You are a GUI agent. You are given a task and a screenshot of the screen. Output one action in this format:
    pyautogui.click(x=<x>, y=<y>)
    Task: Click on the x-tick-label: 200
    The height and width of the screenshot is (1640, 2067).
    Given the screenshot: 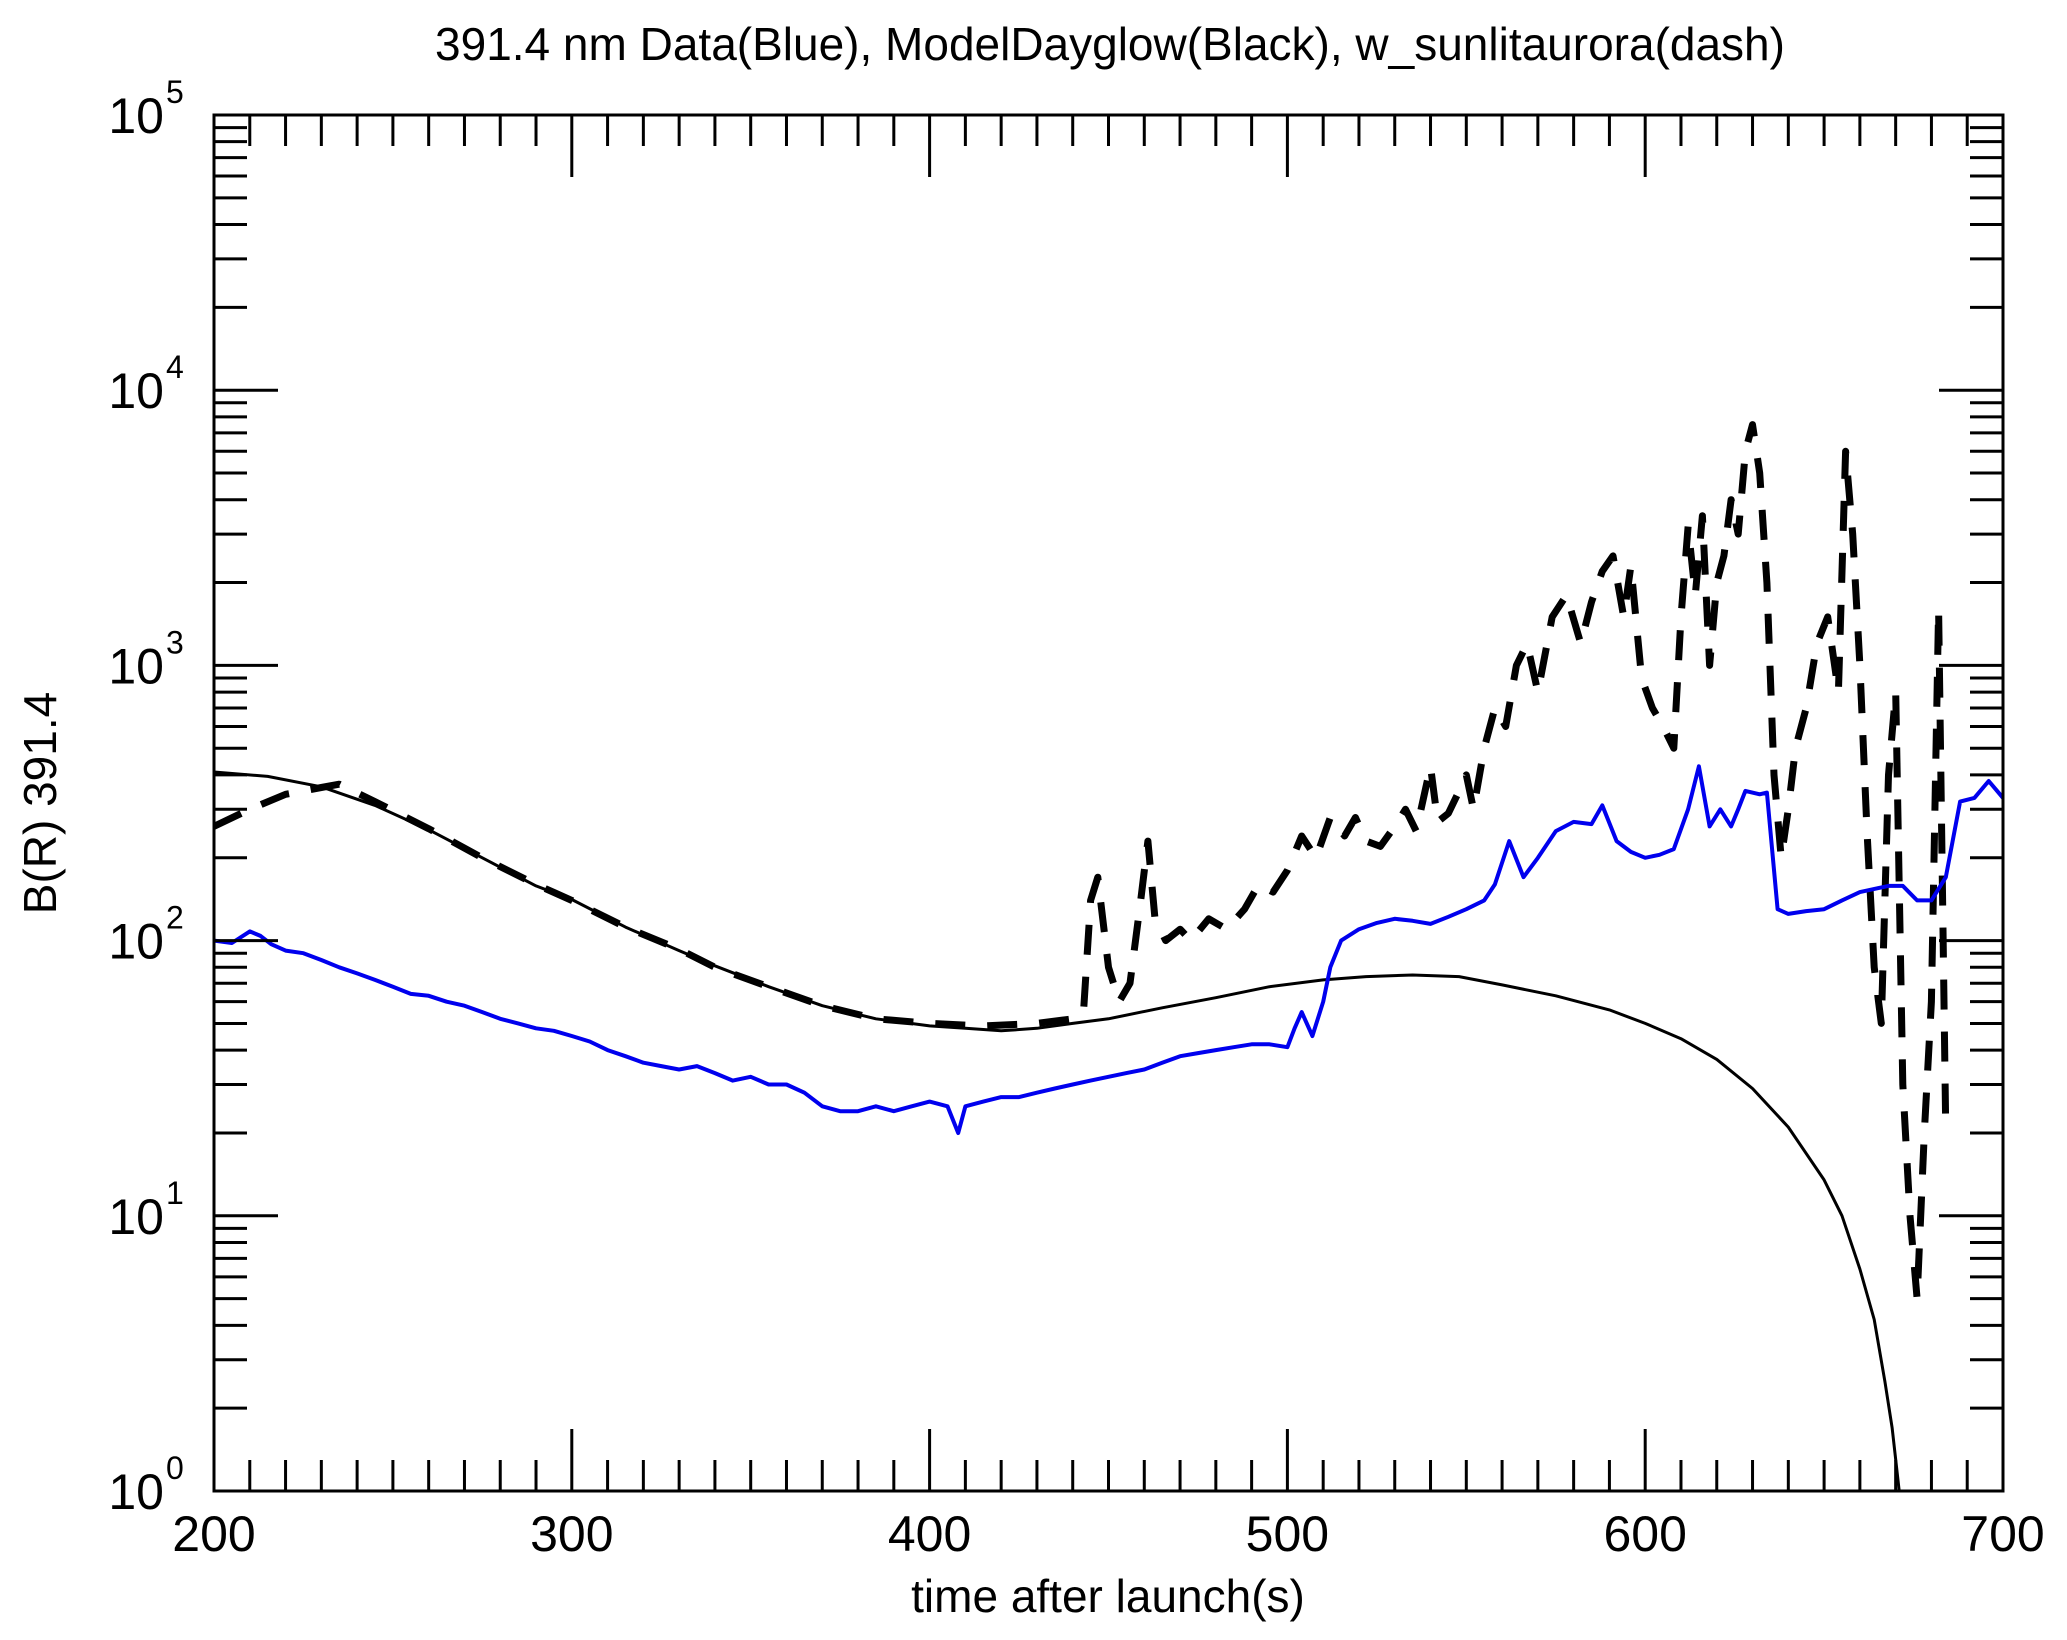 What is the action you would take?
    pyautogui.click(x=213, y=1534)
    